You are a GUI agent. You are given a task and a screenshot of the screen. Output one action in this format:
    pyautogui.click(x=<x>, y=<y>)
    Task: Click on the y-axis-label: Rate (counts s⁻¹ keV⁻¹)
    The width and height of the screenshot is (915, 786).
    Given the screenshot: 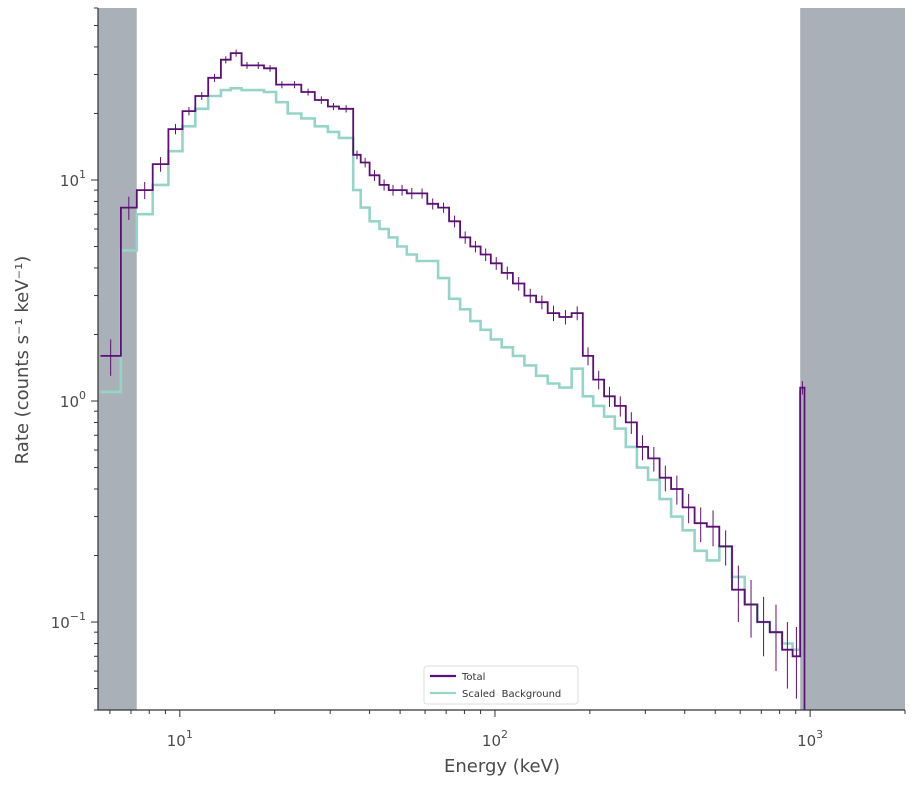 What is the action you would take?
    pyautogui.click(x=22, y=360)
    